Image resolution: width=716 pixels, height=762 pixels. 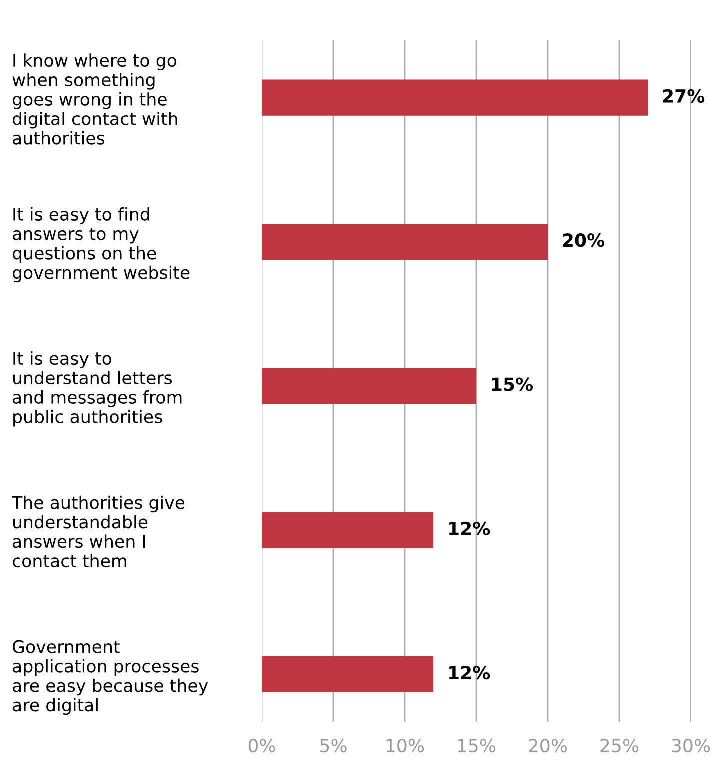 I want to click on y-tick-label: I know where to go when something goes wrong in the digital contact with authorities, so click(x=95, y=99).